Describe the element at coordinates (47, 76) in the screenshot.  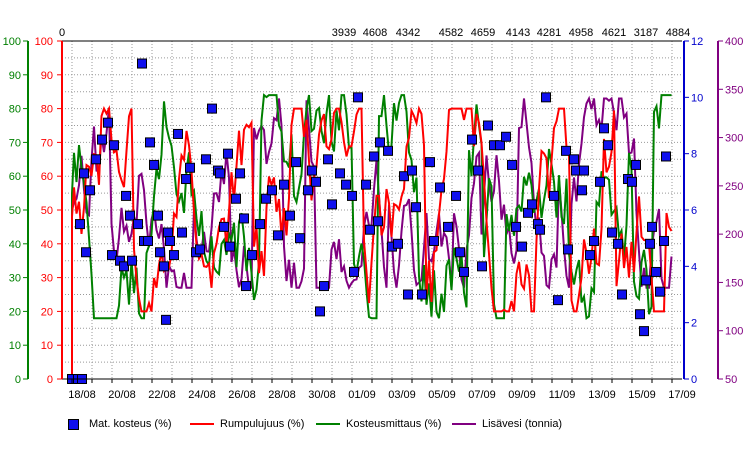
I see `y-axis-left-inner-tick-label: 90` at that location.